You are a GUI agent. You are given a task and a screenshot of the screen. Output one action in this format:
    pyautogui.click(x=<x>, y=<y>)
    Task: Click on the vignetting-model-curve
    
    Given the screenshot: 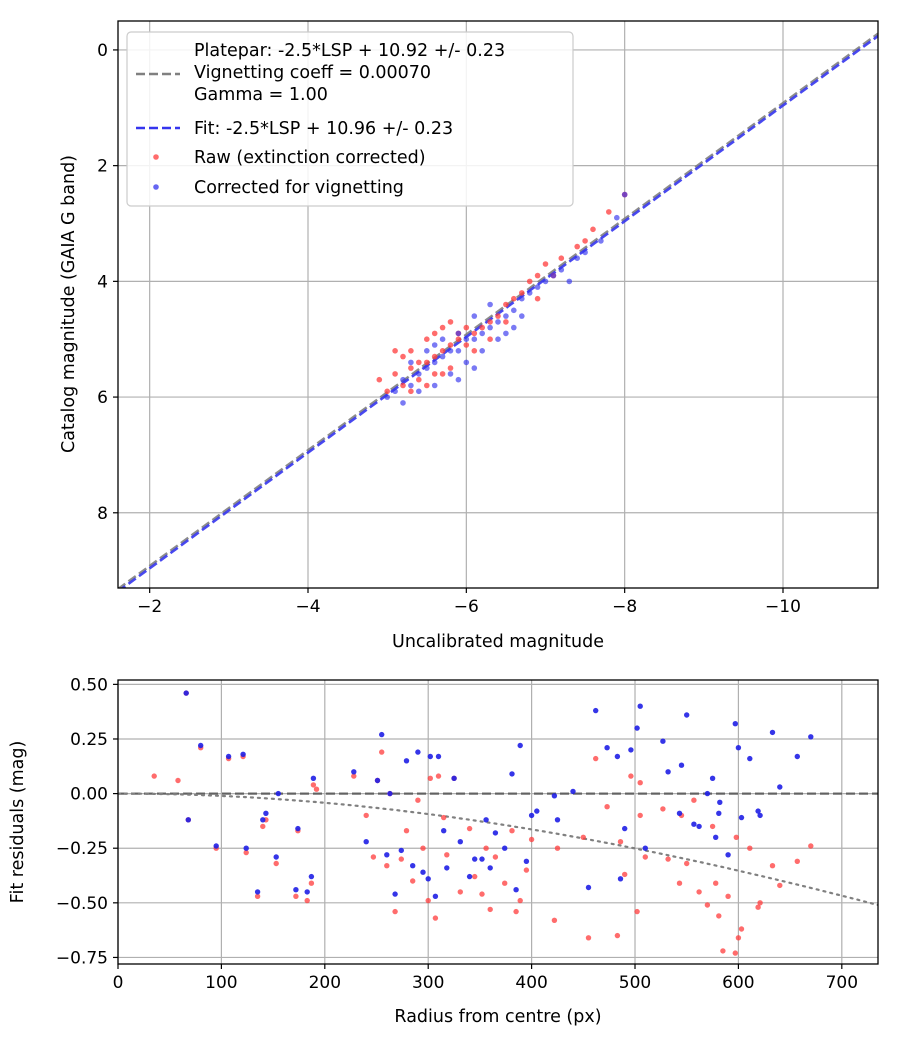 What is the action you would take?
    pyautogui.click(x=498, y=849)
    